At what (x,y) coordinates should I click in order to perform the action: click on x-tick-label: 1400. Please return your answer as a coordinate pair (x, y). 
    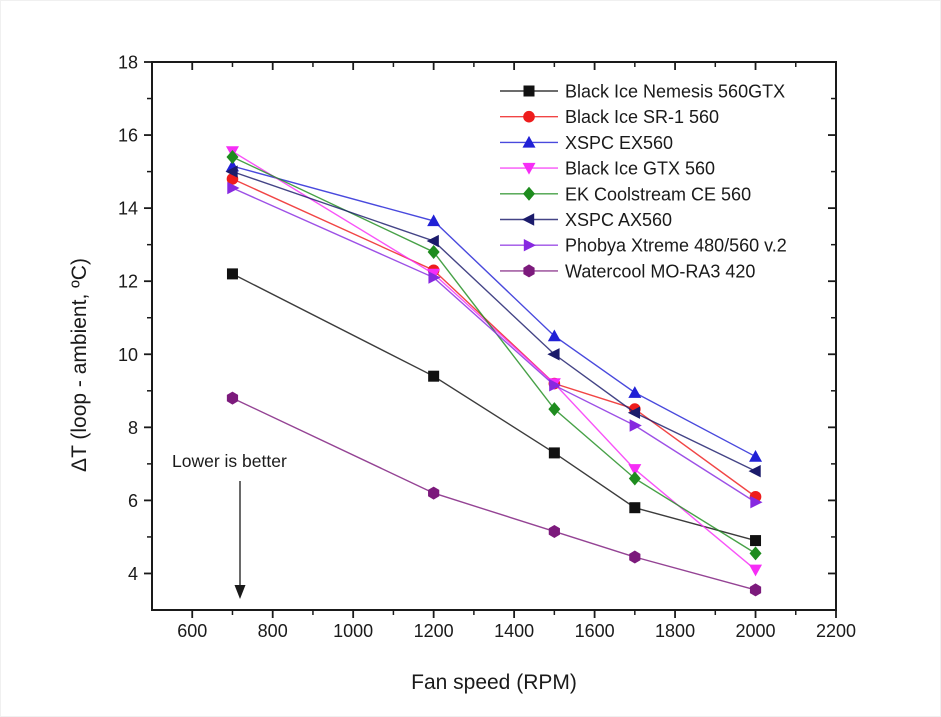
    Looking at the image, I should click on (514, 631).